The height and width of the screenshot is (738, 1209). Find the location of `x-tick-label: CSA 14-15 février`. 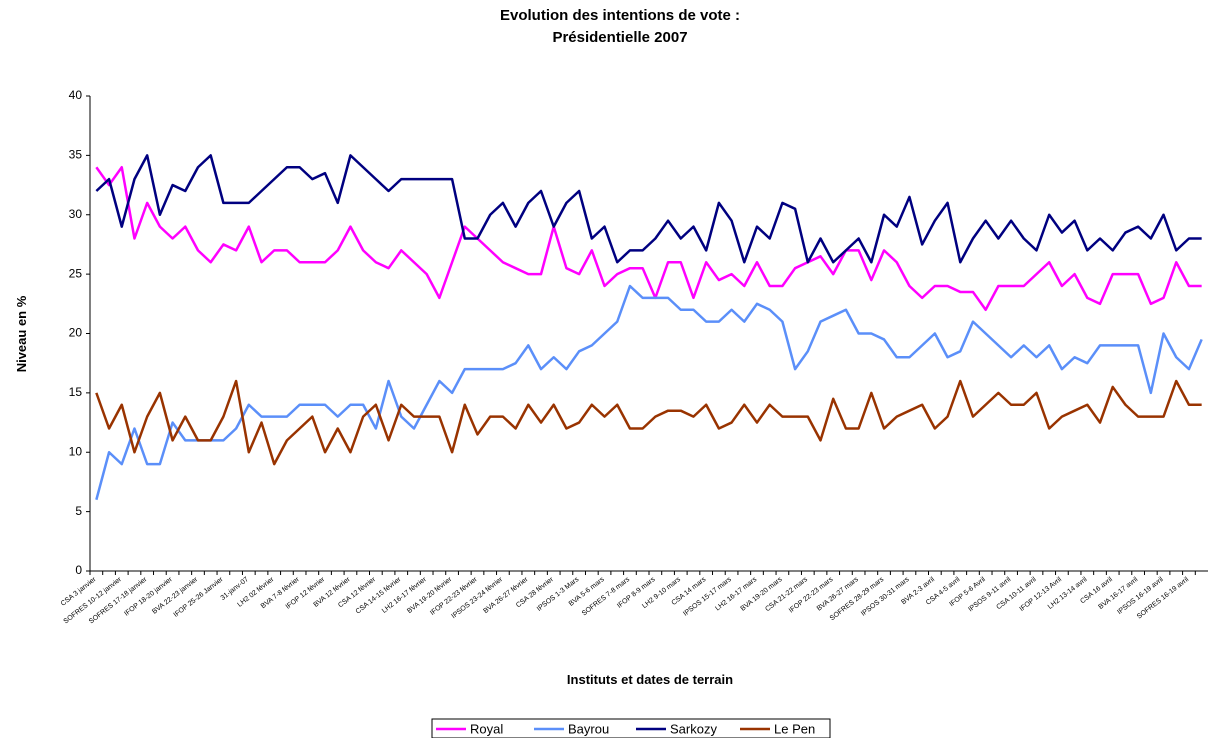

x-tick-label: CSA 14-15 février is located at coordinates (379, 596).